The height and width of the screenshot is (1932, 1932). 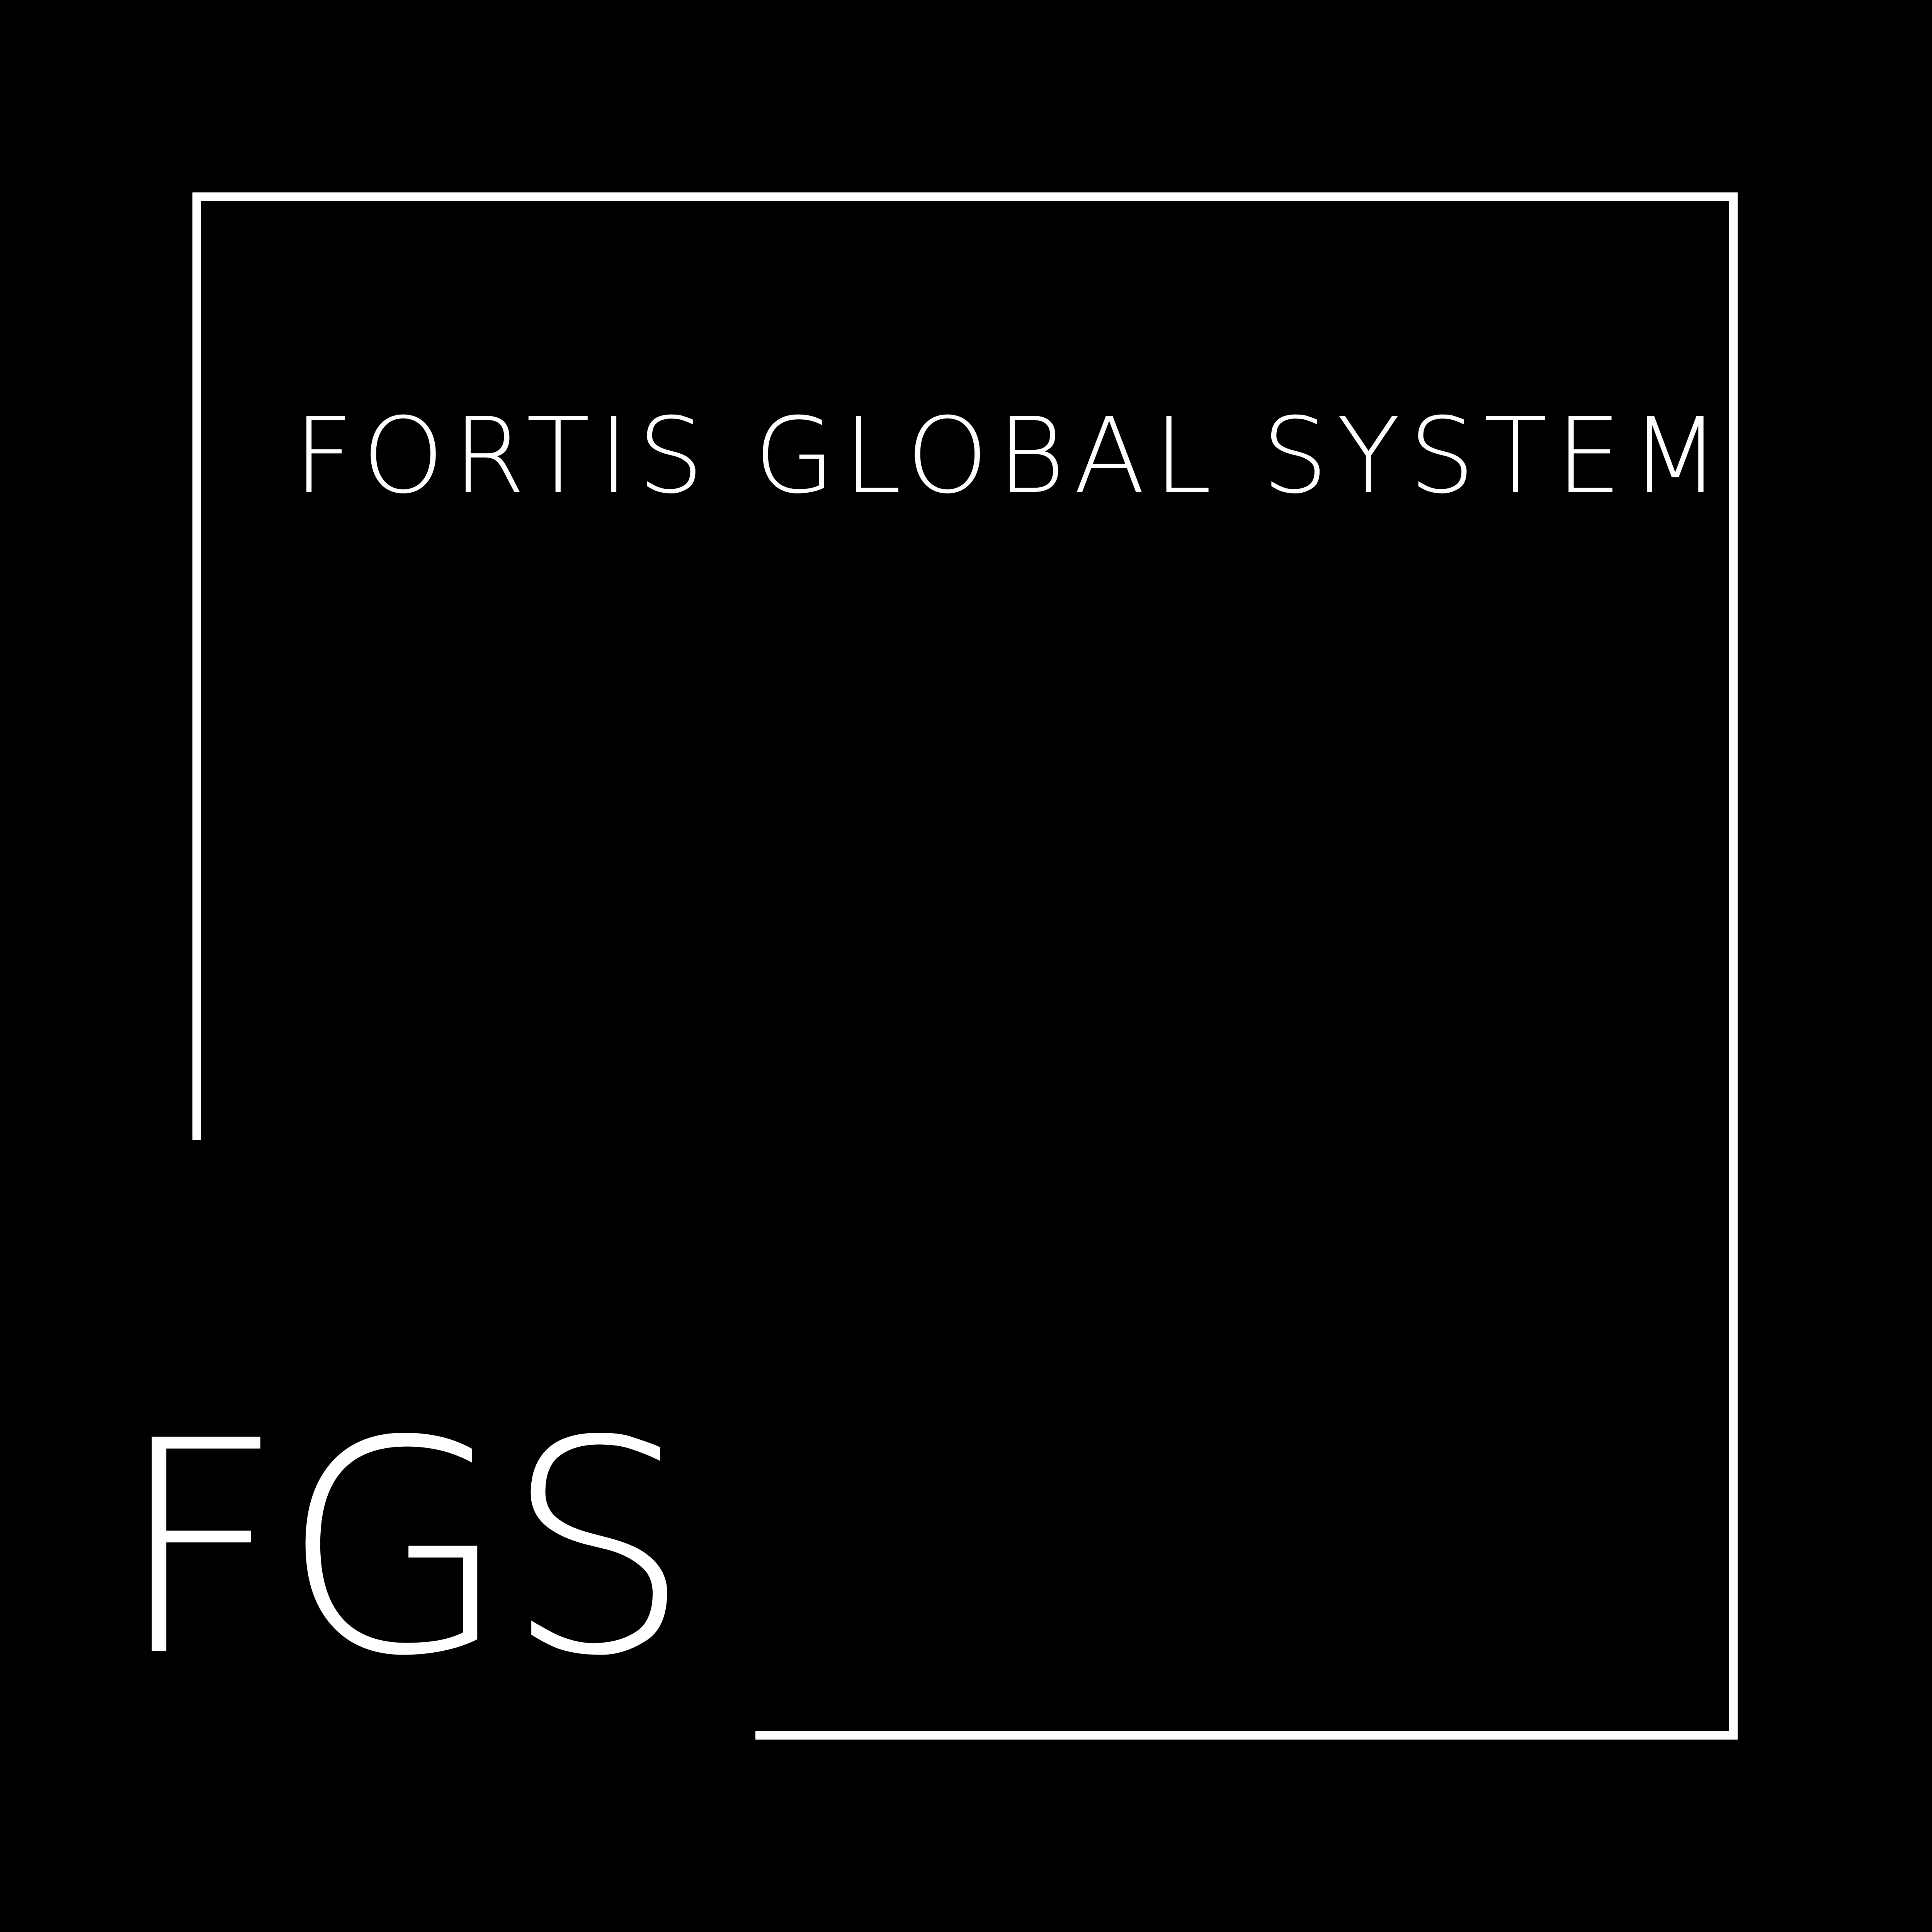 I want to click on frame-left-line, so click(x=197, y=666).